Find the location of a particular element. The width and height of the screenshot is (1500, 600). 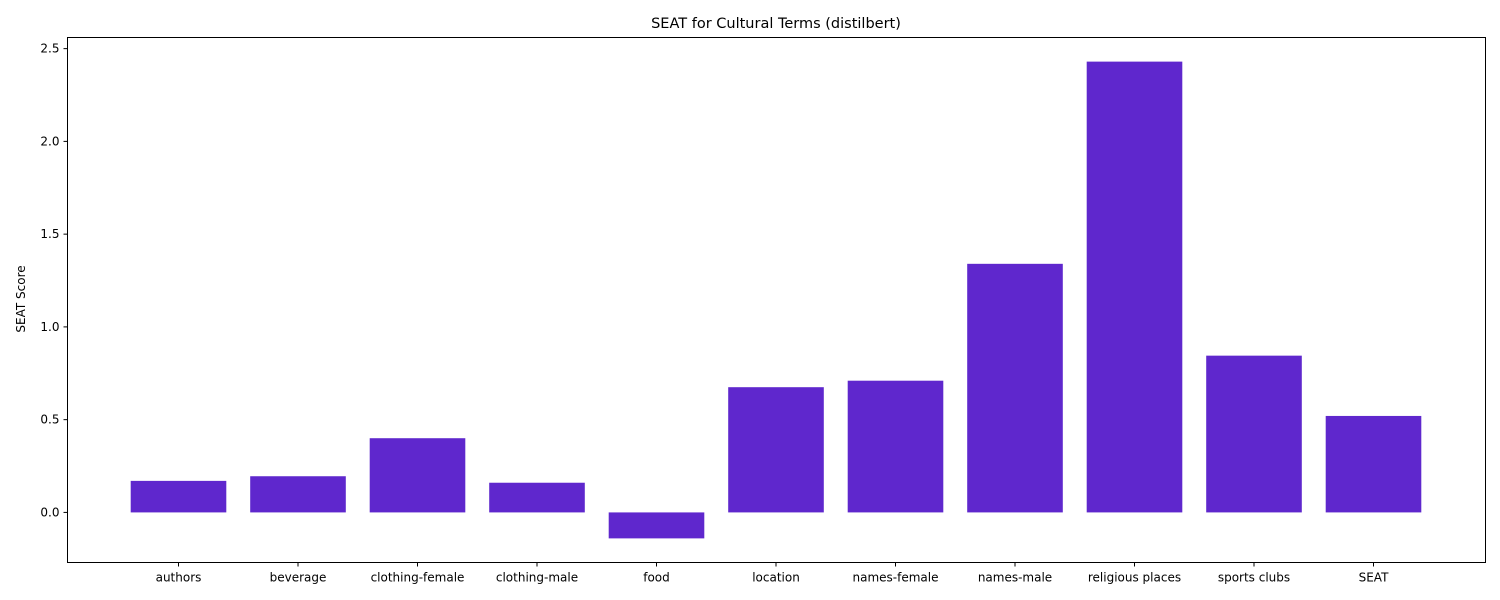

x-tick-label: beverage is located at coordinates (298, 578).